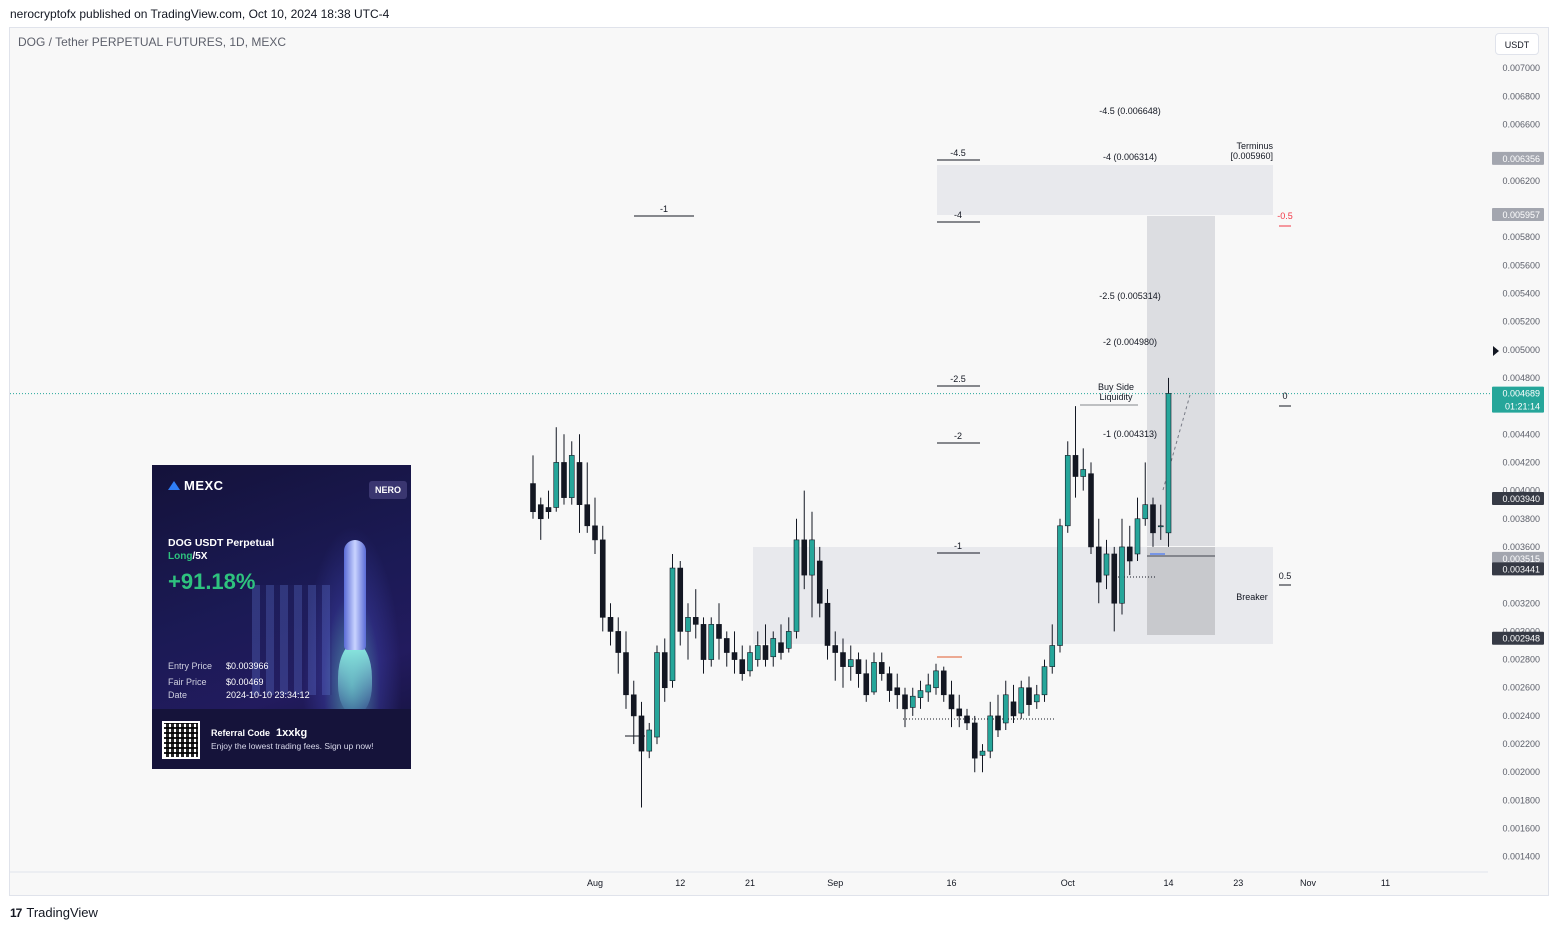 This screenshot has height=931, width=1559. Describe the element at coordinates (180, 556) in the screenshot. I see `card-side-long: Long` at that location.